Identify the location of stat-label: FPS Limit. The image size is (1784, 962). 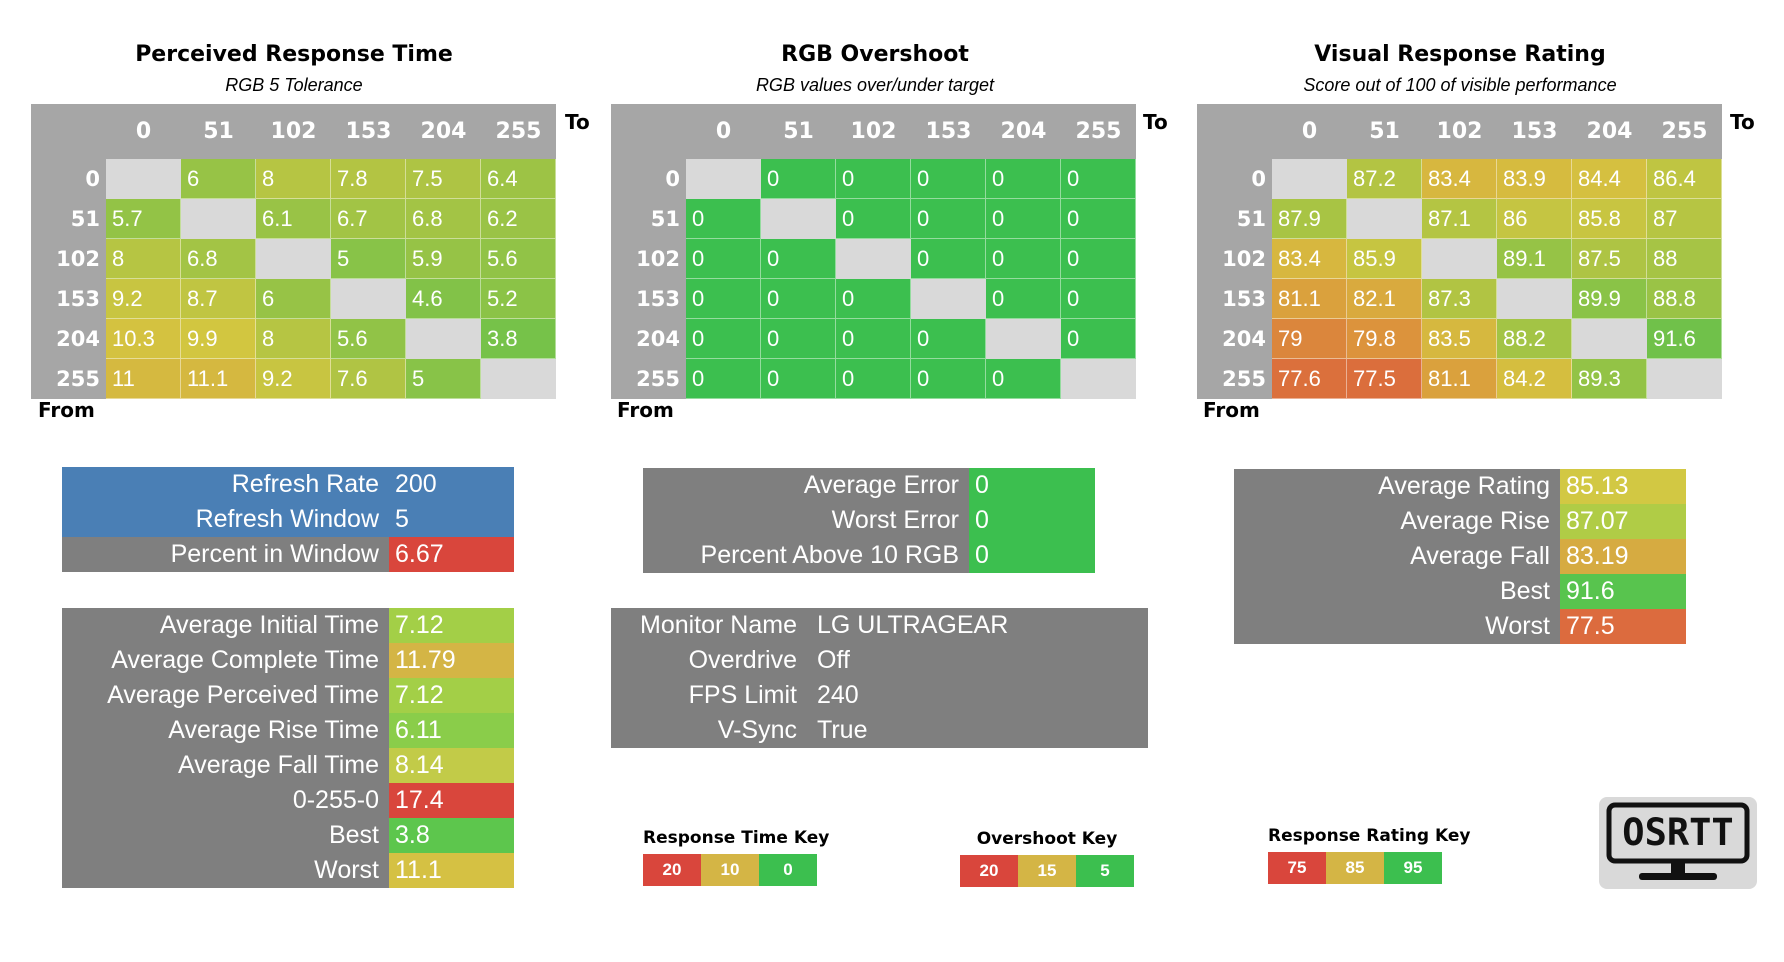
(711, 695).